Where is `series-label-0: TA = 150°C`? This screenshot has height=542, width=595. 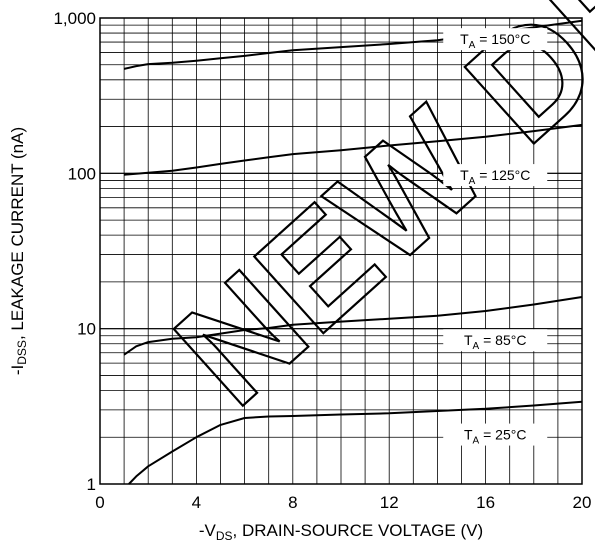
series-label-0: TA = 150°C is located at coordinates (495, 41).